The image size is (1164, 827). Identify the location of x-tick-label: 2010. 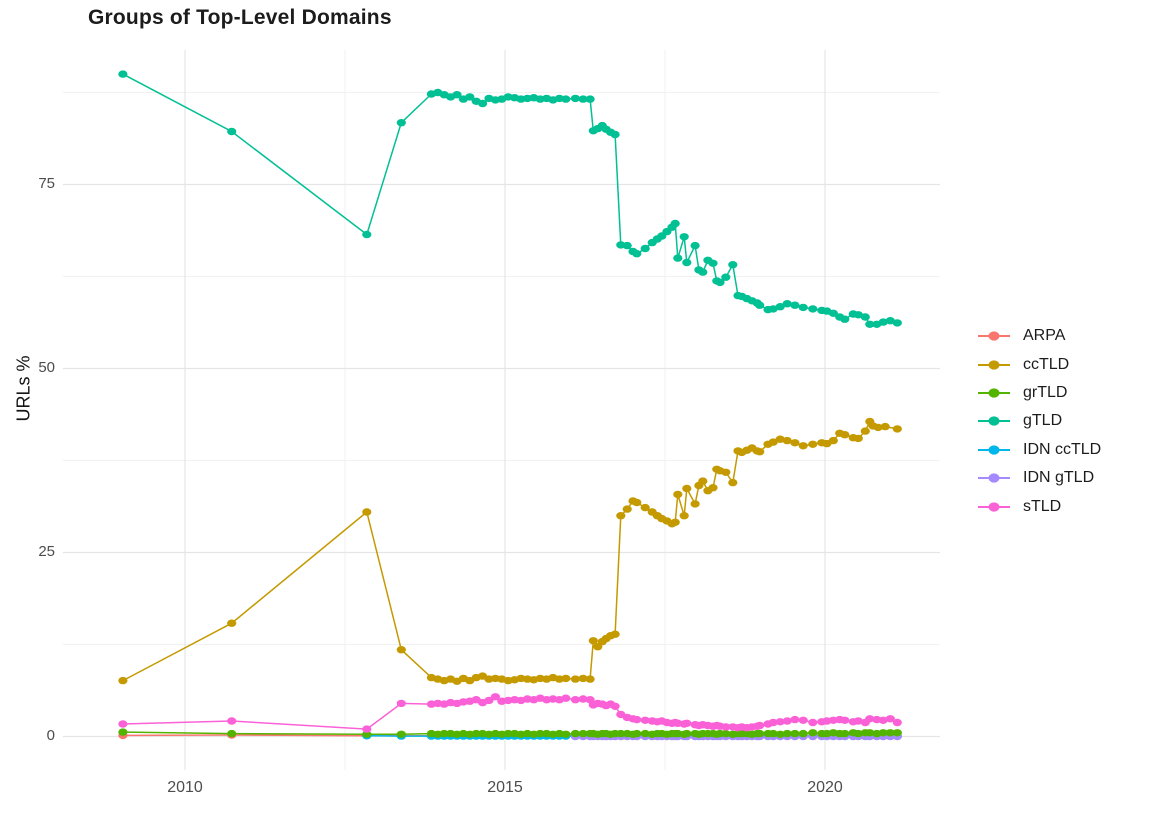
(185, 787).